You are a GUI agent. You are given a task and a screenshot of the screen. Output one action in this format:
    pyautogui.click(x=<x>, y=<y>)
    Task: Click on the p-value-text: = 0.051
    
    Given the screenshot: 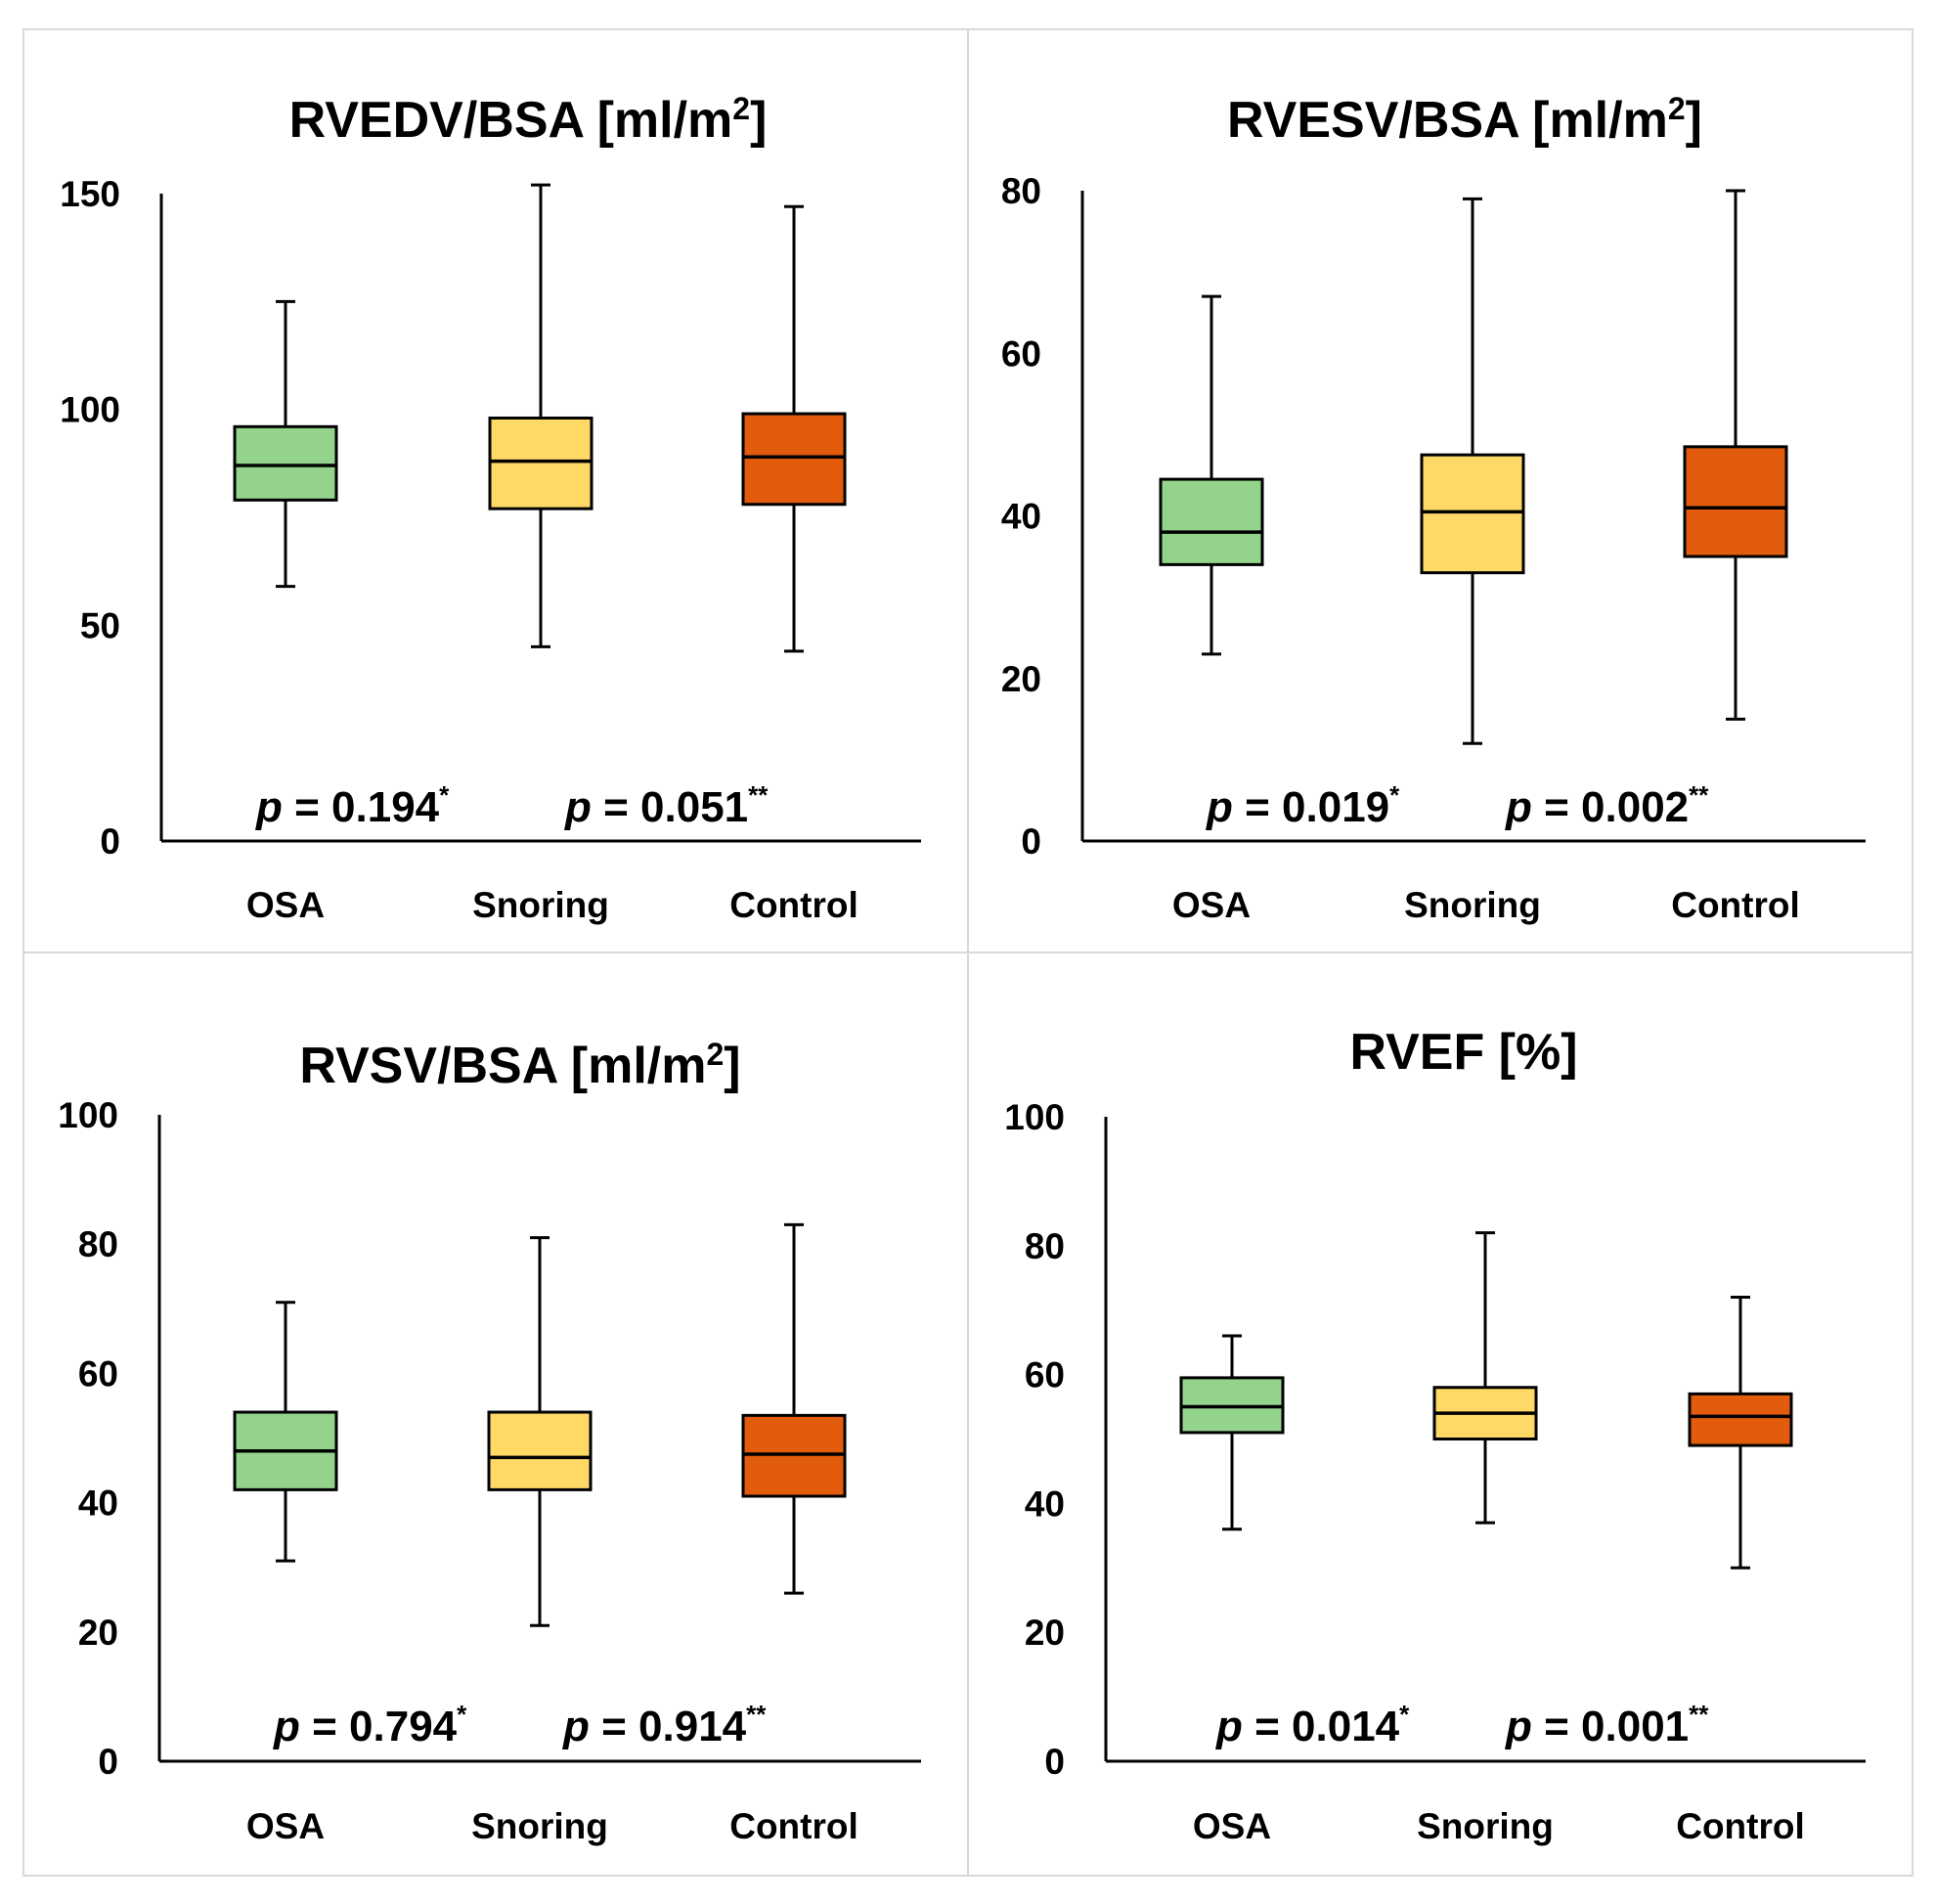 What is the action you would take?
    pyautogui.click(x=670, y=807)
    